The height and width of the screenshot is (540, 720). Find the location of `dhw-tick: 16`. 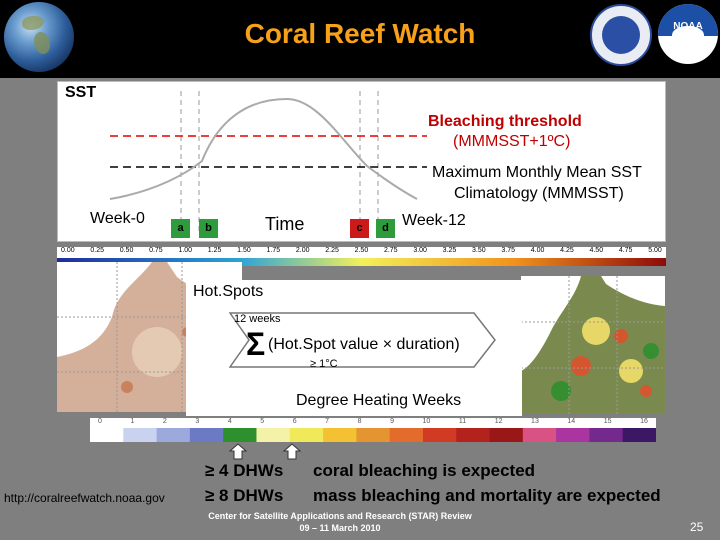

dhw-tick: 16 is located at coordinates (644, 421).